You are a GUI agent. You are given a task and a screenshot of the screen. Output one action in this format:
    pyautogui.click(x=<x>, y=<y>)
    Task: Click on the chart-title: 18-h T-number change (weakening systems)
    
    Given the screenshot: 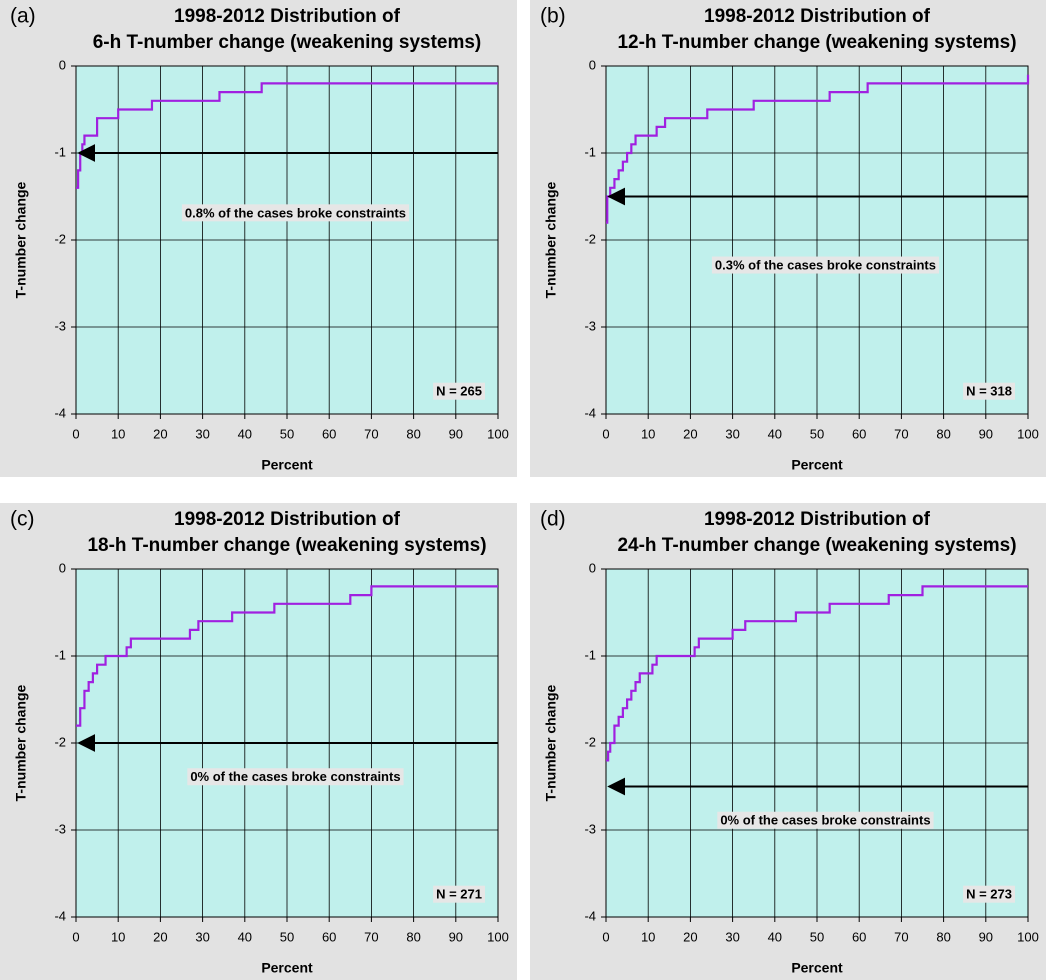 What is the action you would take?
    pyautogui.click(x=286, y=545)
    